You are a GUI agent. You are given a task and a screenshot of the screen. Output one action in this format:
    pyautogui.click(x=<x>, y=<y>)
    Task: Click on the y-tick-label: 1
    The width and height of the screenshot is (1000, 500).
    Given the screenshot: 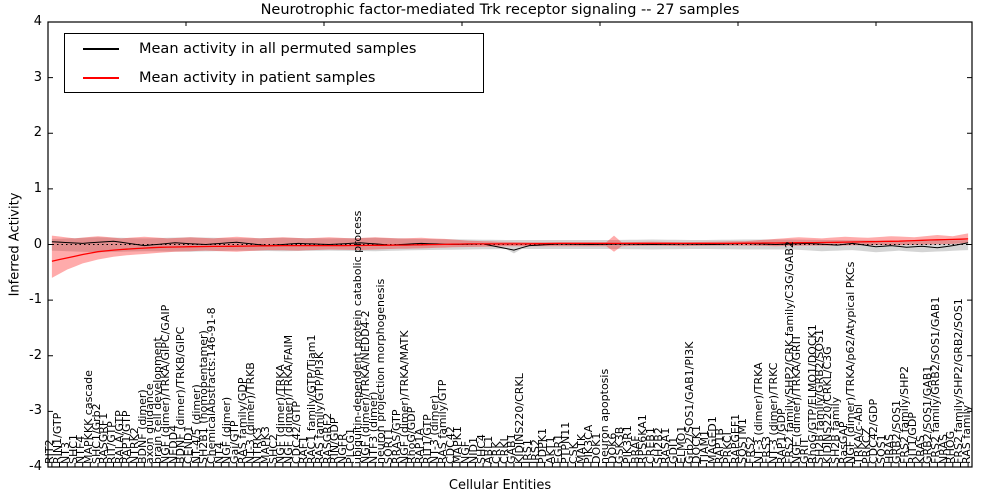 What is the action you would take?
    pyautogui.click(x=37, y=188)
    